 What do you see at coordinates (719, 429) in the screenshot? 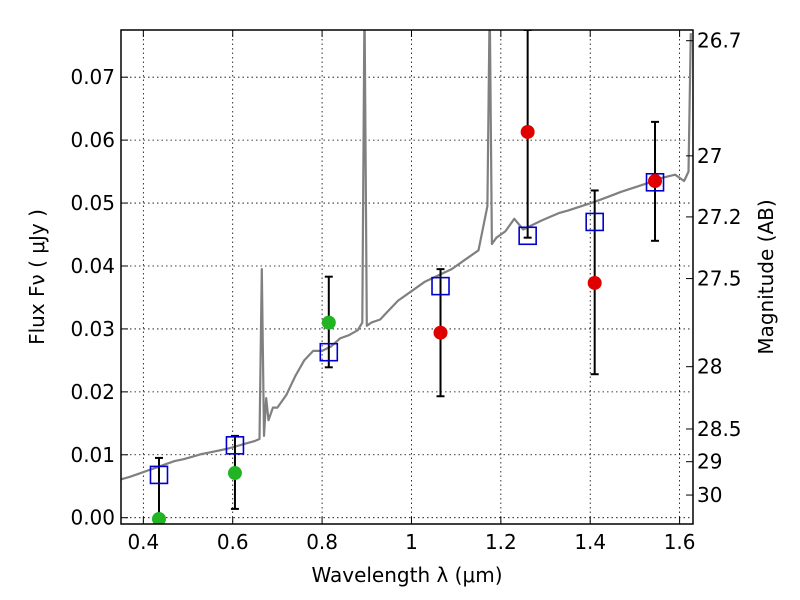
I see `y2-tick-label: 28.5` at bounding box center [719, 429].